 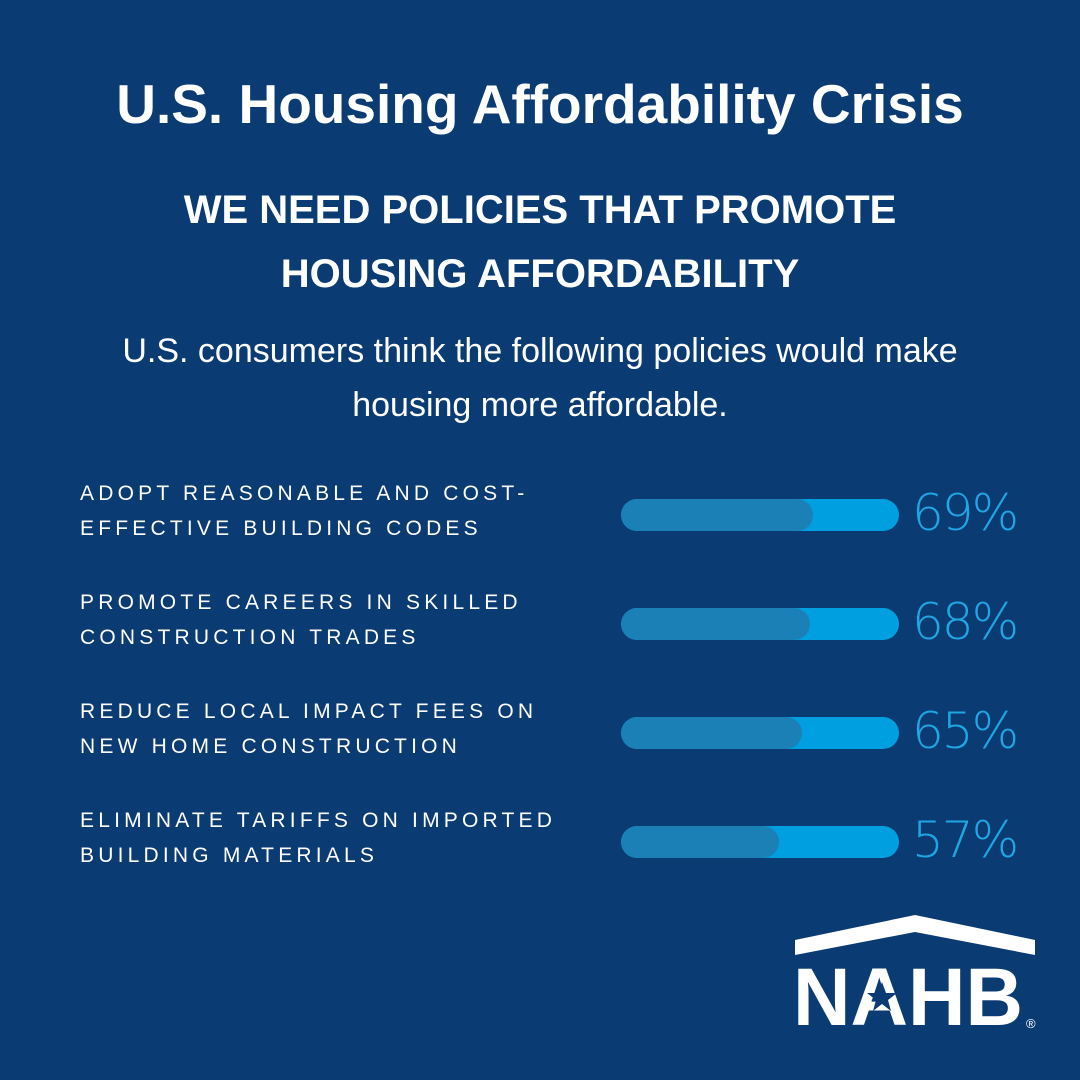 What do you see at coordinates (304, 493) in the screenshot?
I see `bar-label-line: ADOPT REASONABLE AND COST-` at bounding box center [304, 493].